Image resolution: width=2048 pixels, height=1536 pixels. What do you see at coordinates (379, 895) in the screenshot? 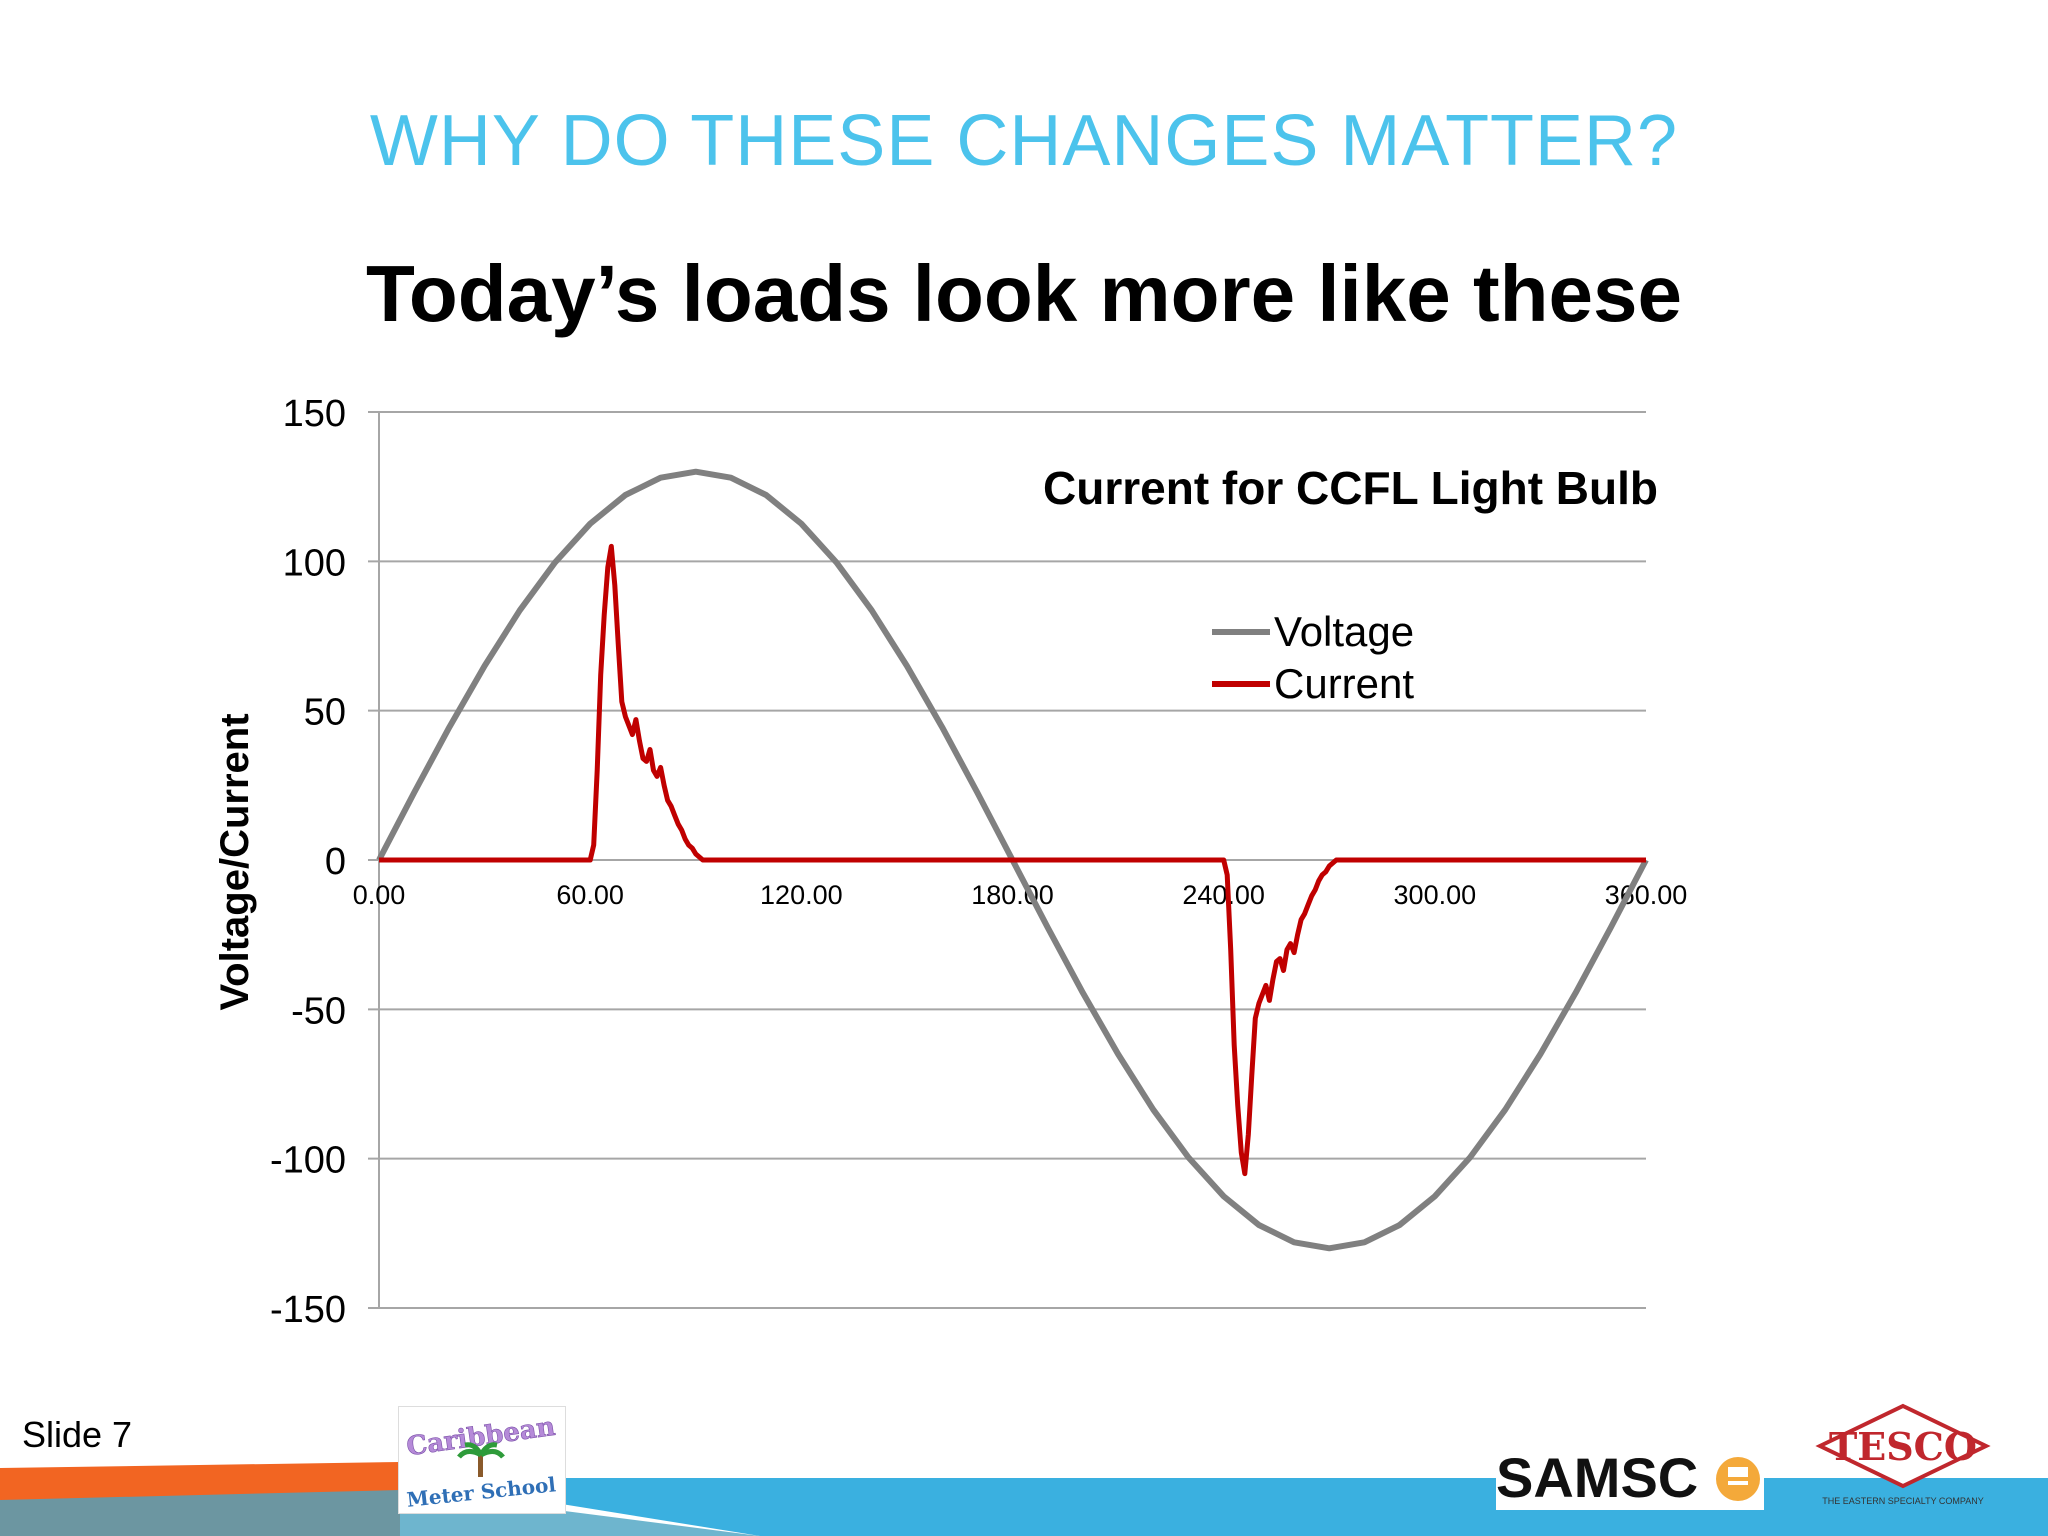
I see `x-tick-label: 0.00` at bounding box center [379, 895].